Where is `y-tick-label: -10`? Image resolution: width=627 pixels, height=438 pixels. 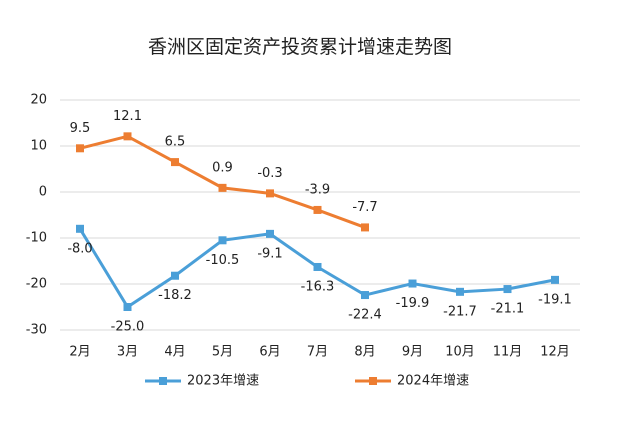 y-tick-label: -10 is located at coordinates (36, 238).